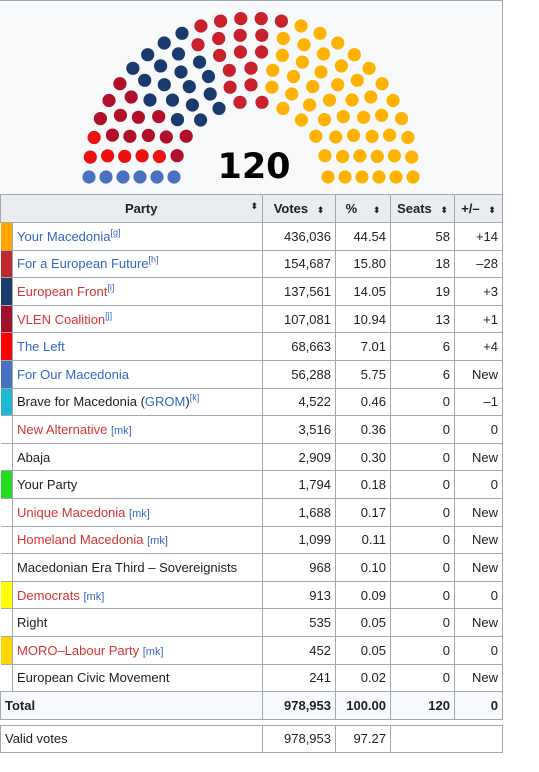  Describe the element at coordinates (48, 595) in the screenshot. I see `party-name: Democrats` at that location.